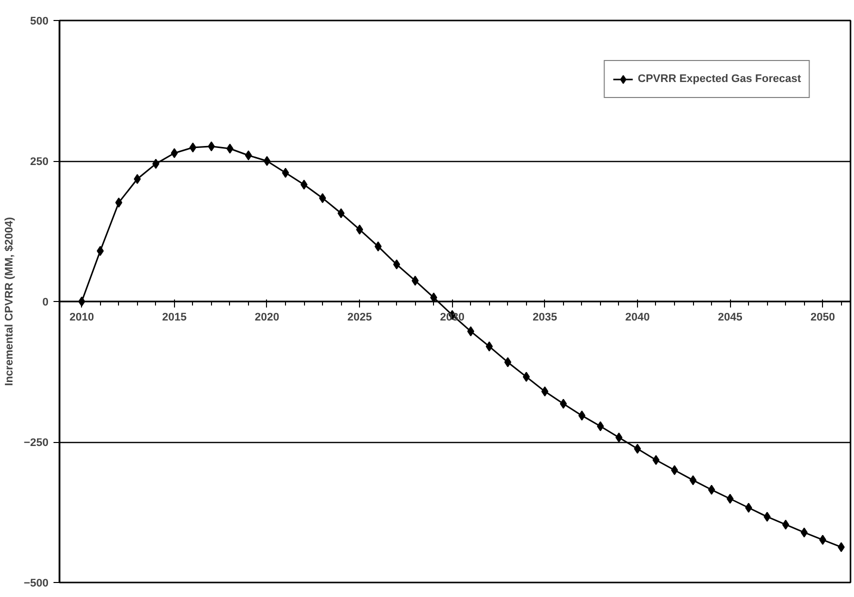 The image size is (854, 597). What do you see at coordinates (719, 79) in the screenshot?
I see `legend-label: CPVRR Expected Gas Forecast` at bounding box center [719, 79].